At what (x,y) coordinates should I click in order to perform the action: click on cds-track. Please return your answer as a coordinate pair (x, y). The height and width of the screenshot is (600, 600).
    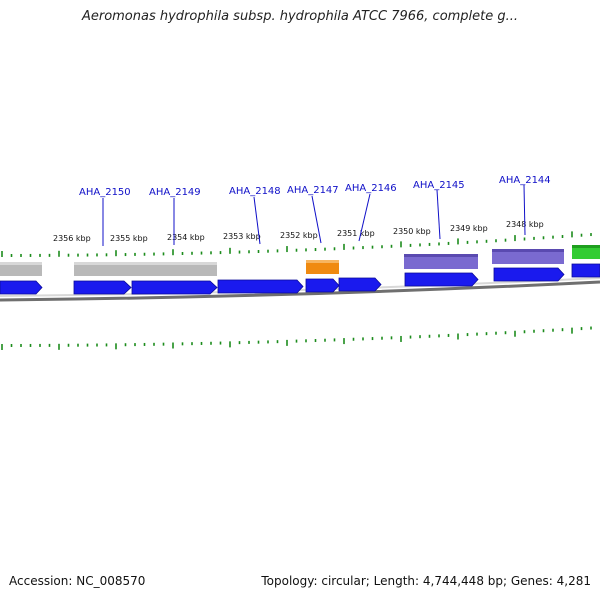
    Looking at the image, I should click on (300, 279).